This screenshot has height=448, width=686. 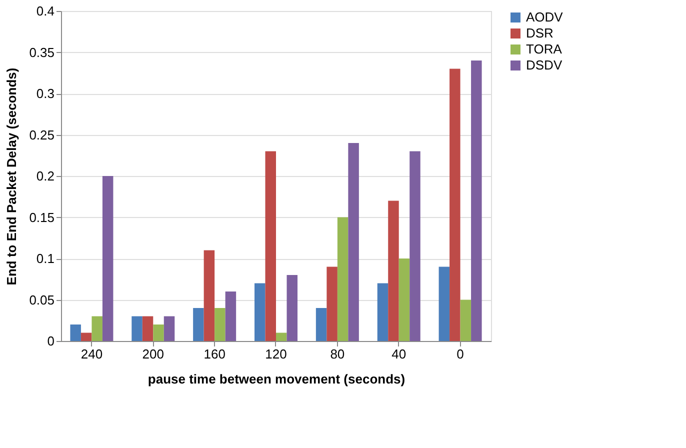 I want to click on y-tick-label: 0.4, so click(x=45, y=11).